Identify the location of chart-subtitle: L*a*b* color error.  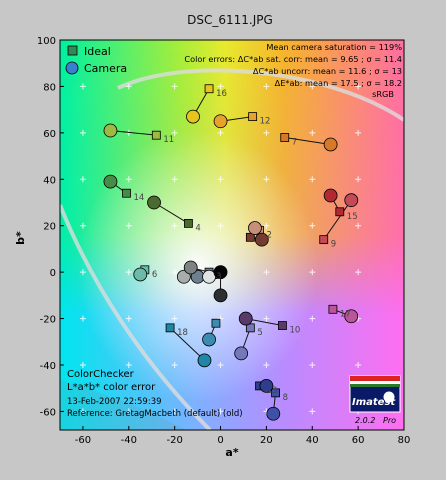
(111, 387).